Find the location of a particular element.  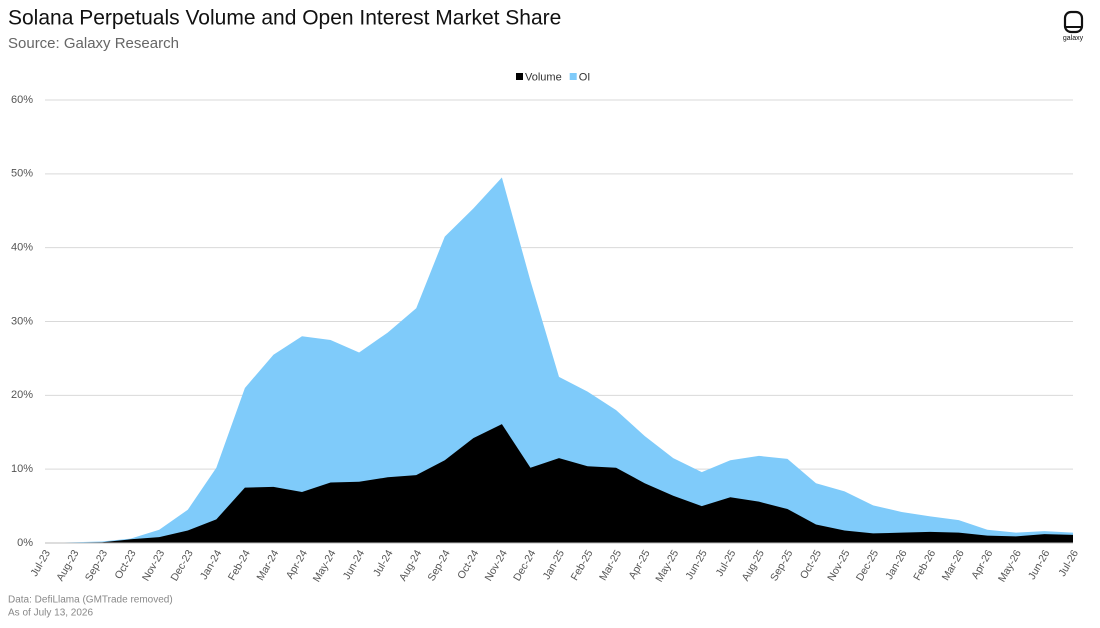

x-tick-label: Jun-24 is located at coordinates (354, 565).